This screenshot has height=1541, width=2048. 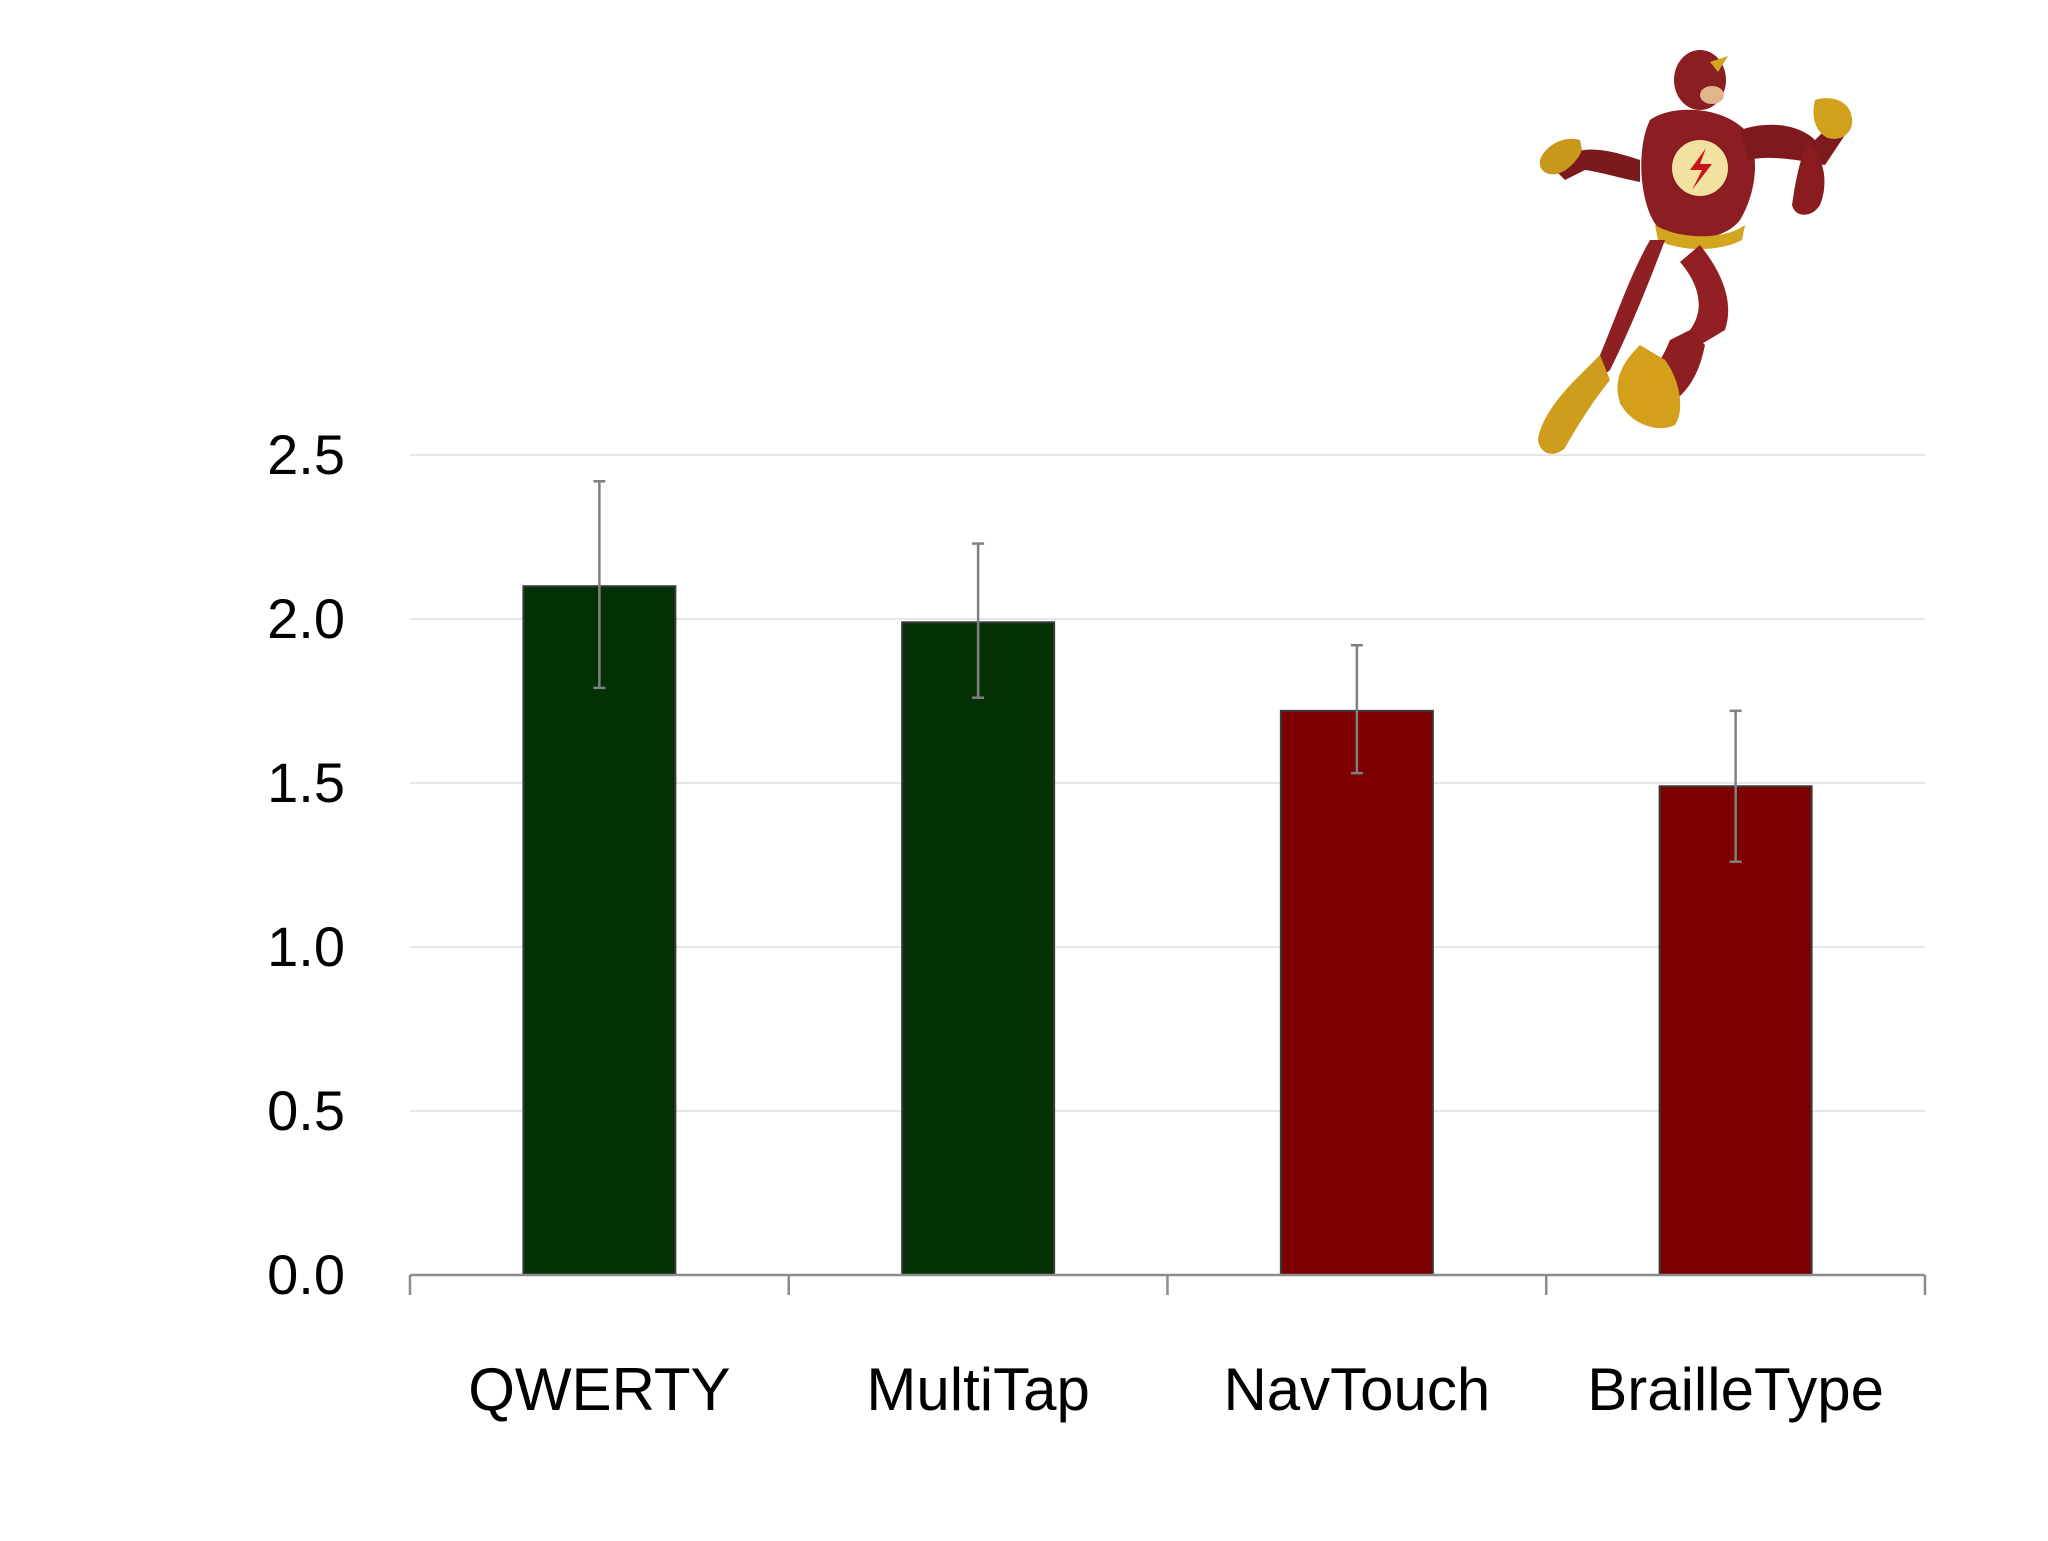 What do you see at coordinates (1176, 1389) in the screenshot?
I see `x-axis-category-labels: QWERTY MultiTap NavTouch BrailleType` at bounding box center [1176, 1389].